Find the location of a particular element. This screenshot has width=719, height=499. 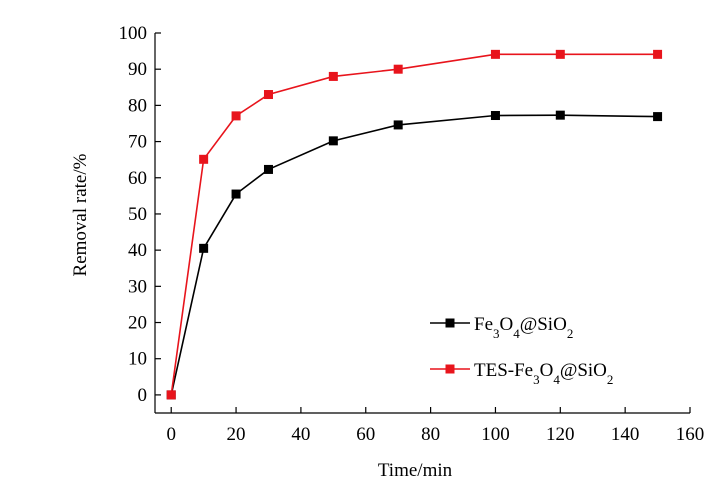

y-tick-label: 100 is located at coordinates (133, 33).